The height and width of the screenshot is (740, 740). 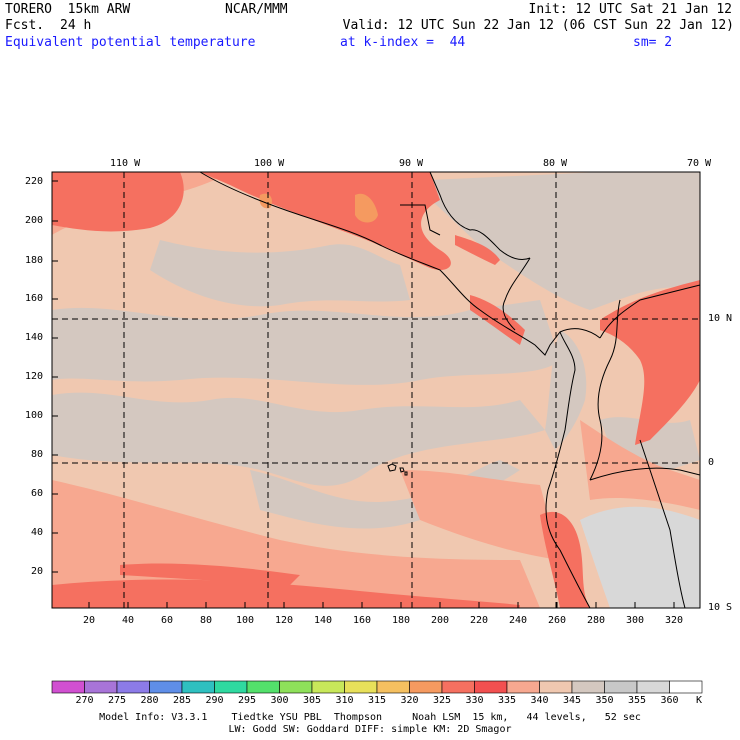 I want to click on colorbar-level-label: 290, so click(x=214, y=700).